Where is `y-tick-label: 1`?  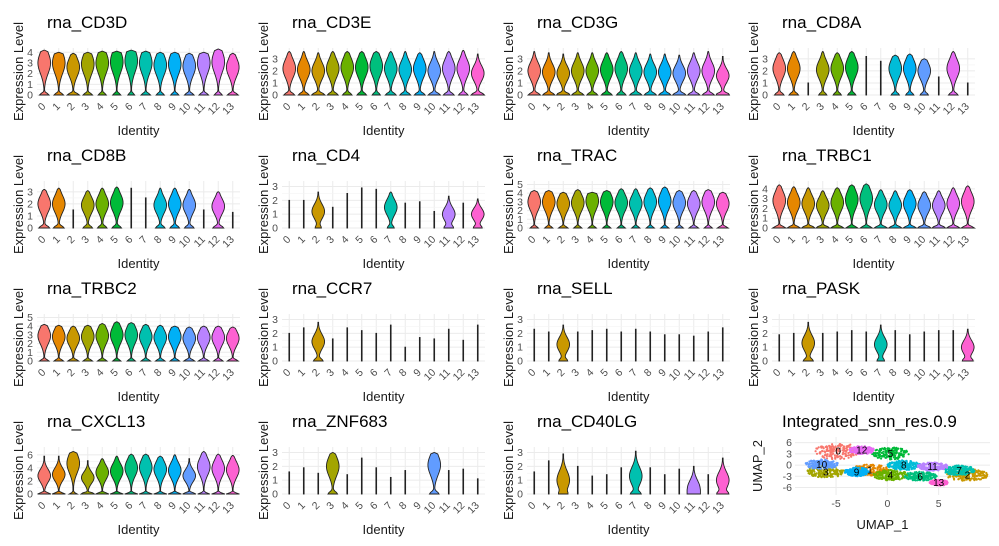 y-tick-label: 1 is located at coordinates (520, 220).